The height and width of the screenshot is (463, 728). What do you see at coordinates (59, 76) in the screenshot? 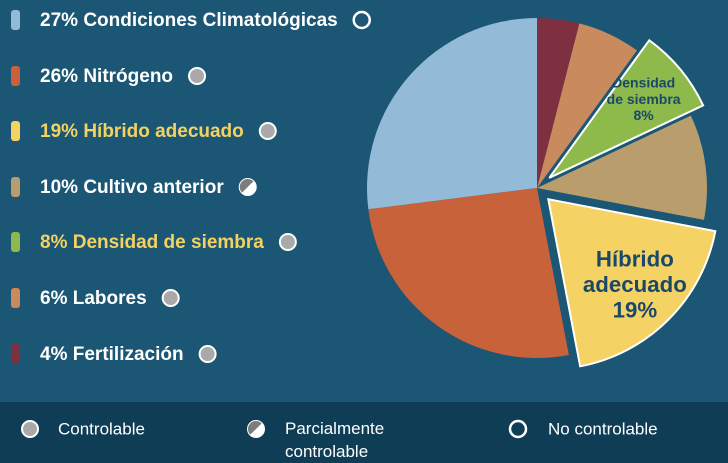
I see `legend-value: 26%` at bounding box center [59, 76].